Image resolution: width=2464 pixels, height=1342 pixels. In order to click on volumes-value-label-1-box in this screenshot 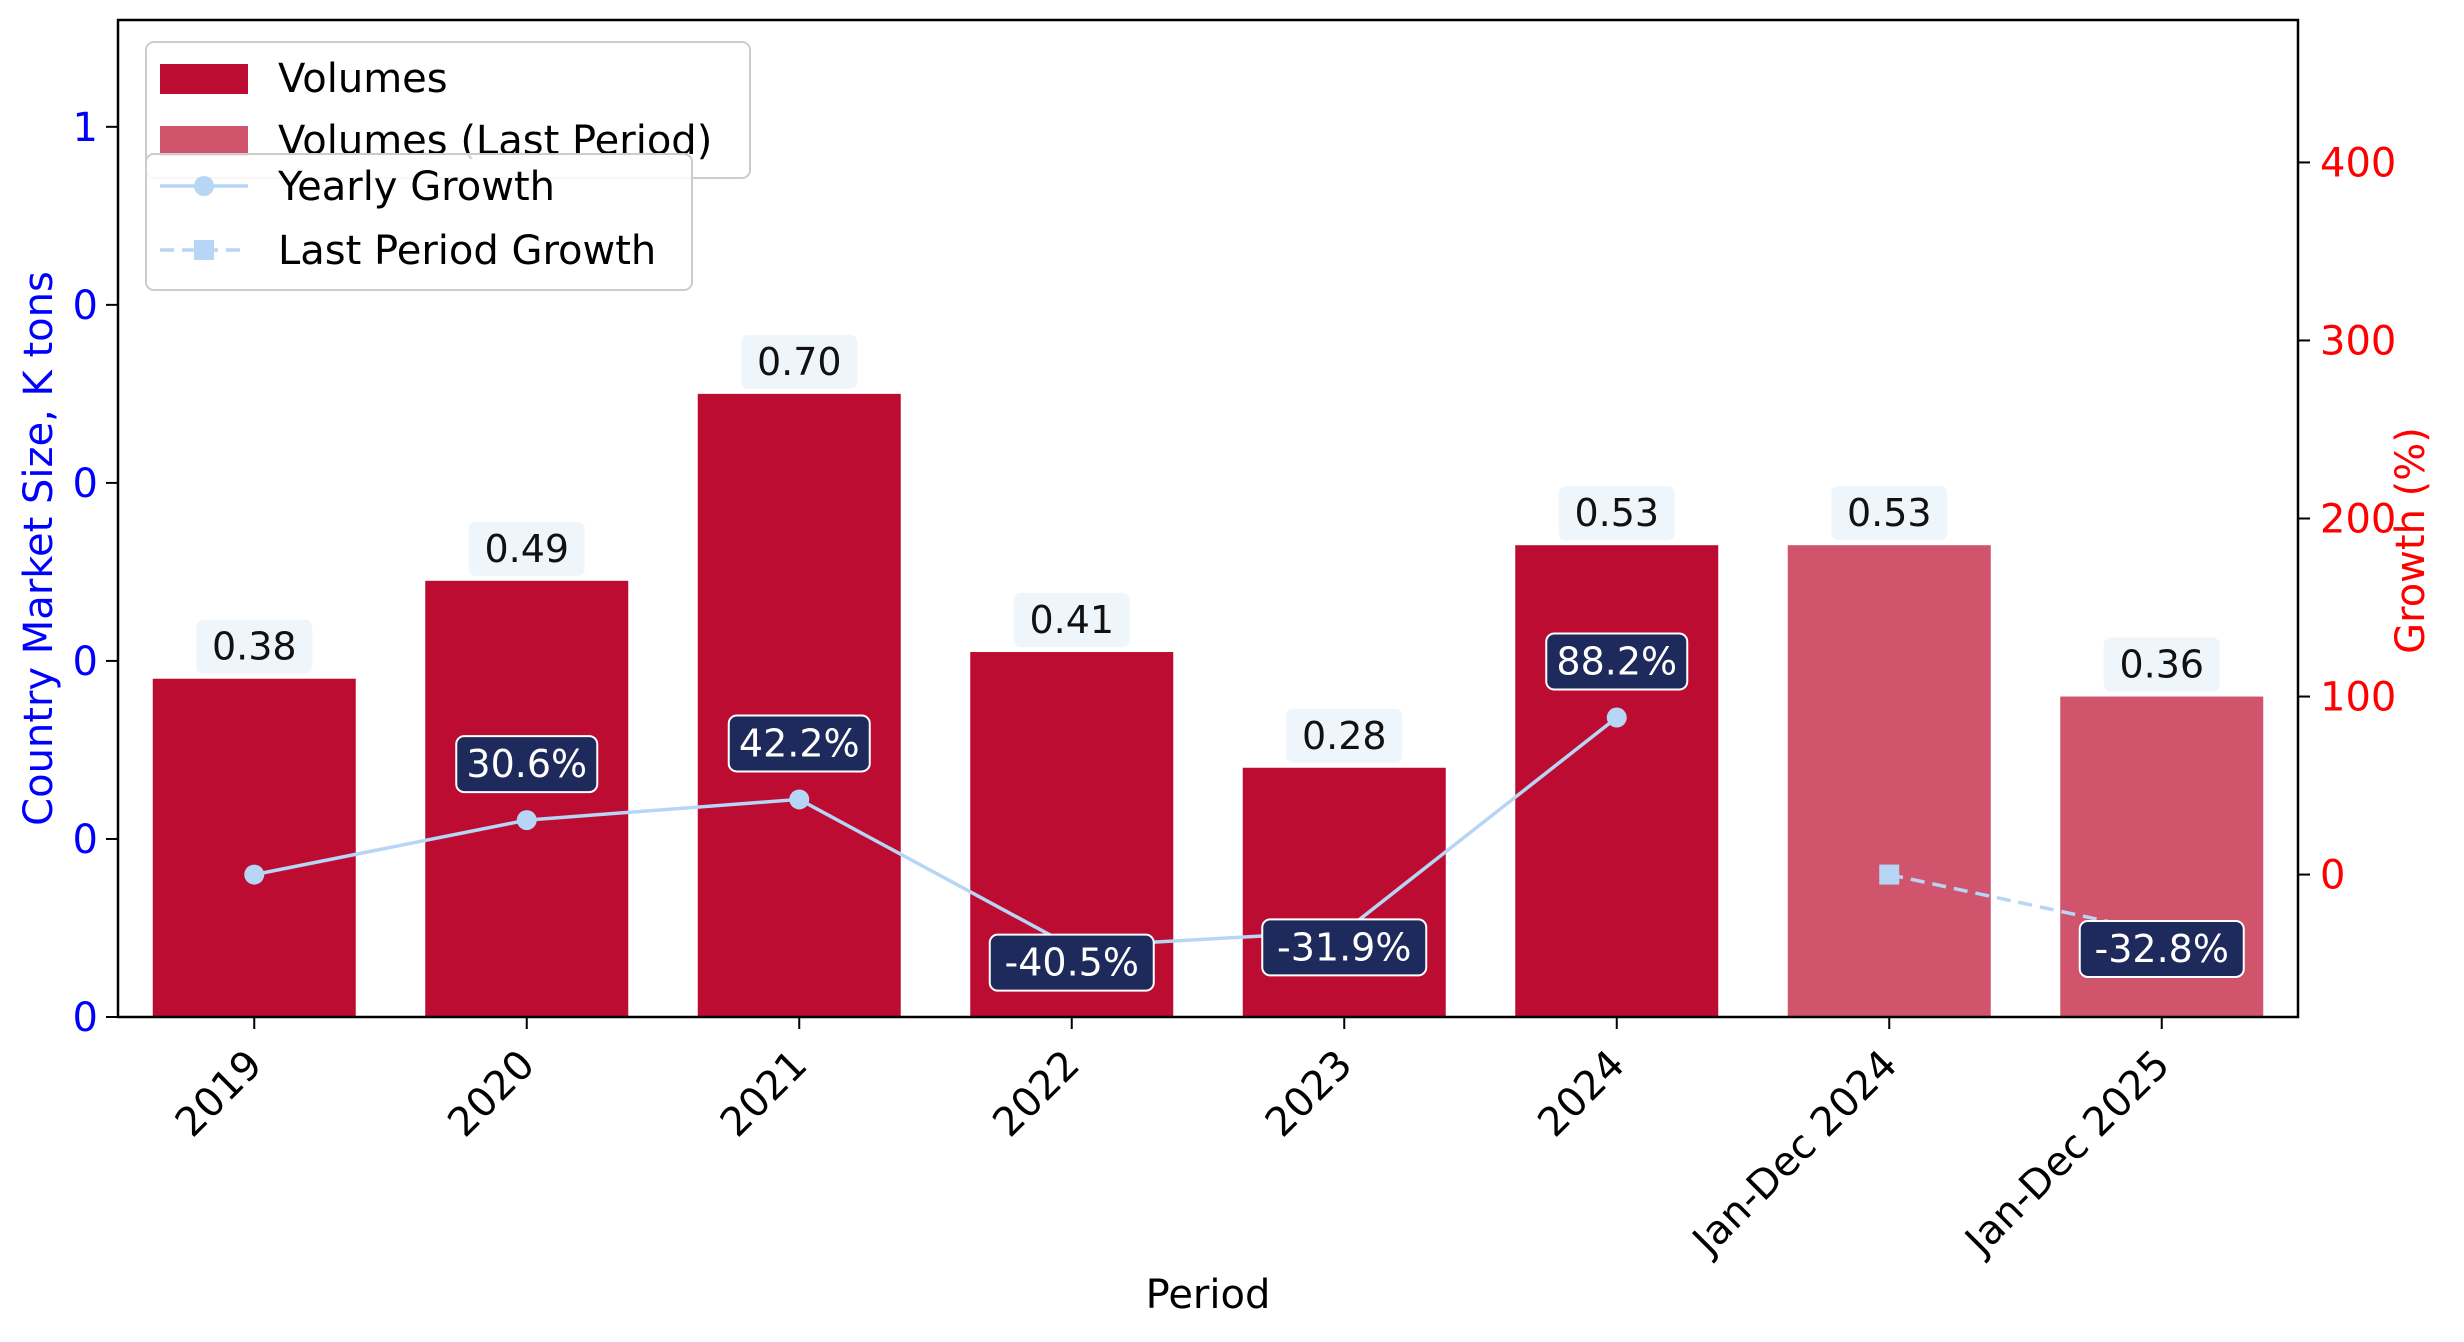, I will do `click(526, 548)`.